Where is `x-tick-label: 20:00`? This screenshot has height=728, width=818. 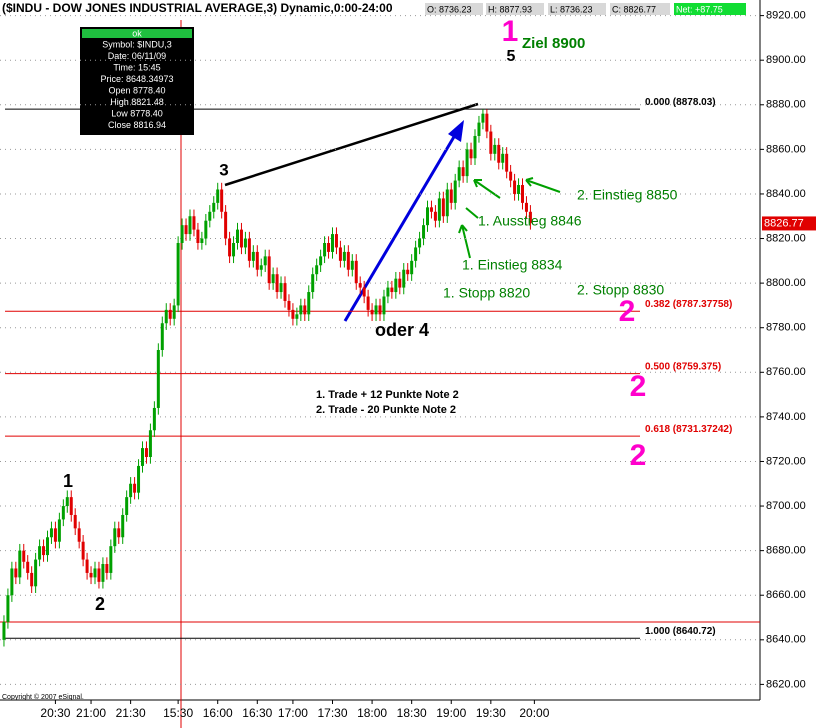
x-tick-label: 20:00 is located at coordinates (534, 713).